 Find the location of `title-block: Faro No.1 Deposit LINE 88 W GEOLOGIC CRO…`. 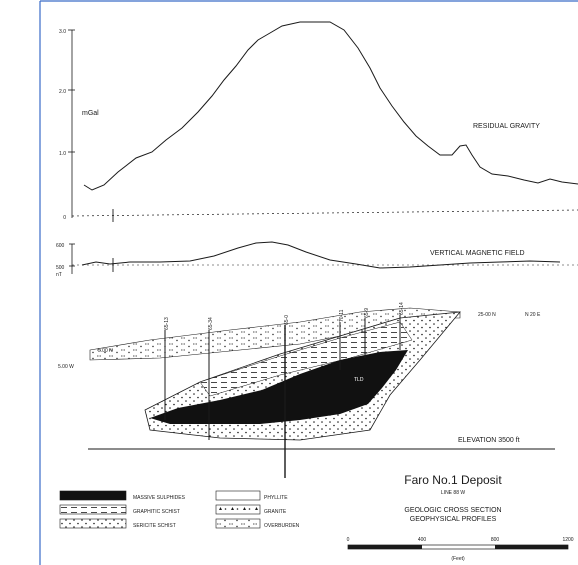

title-block: Faro No.1 Deposit LINE 88 W GEOLOGIC CRO… is located at coordinates (453, 498).